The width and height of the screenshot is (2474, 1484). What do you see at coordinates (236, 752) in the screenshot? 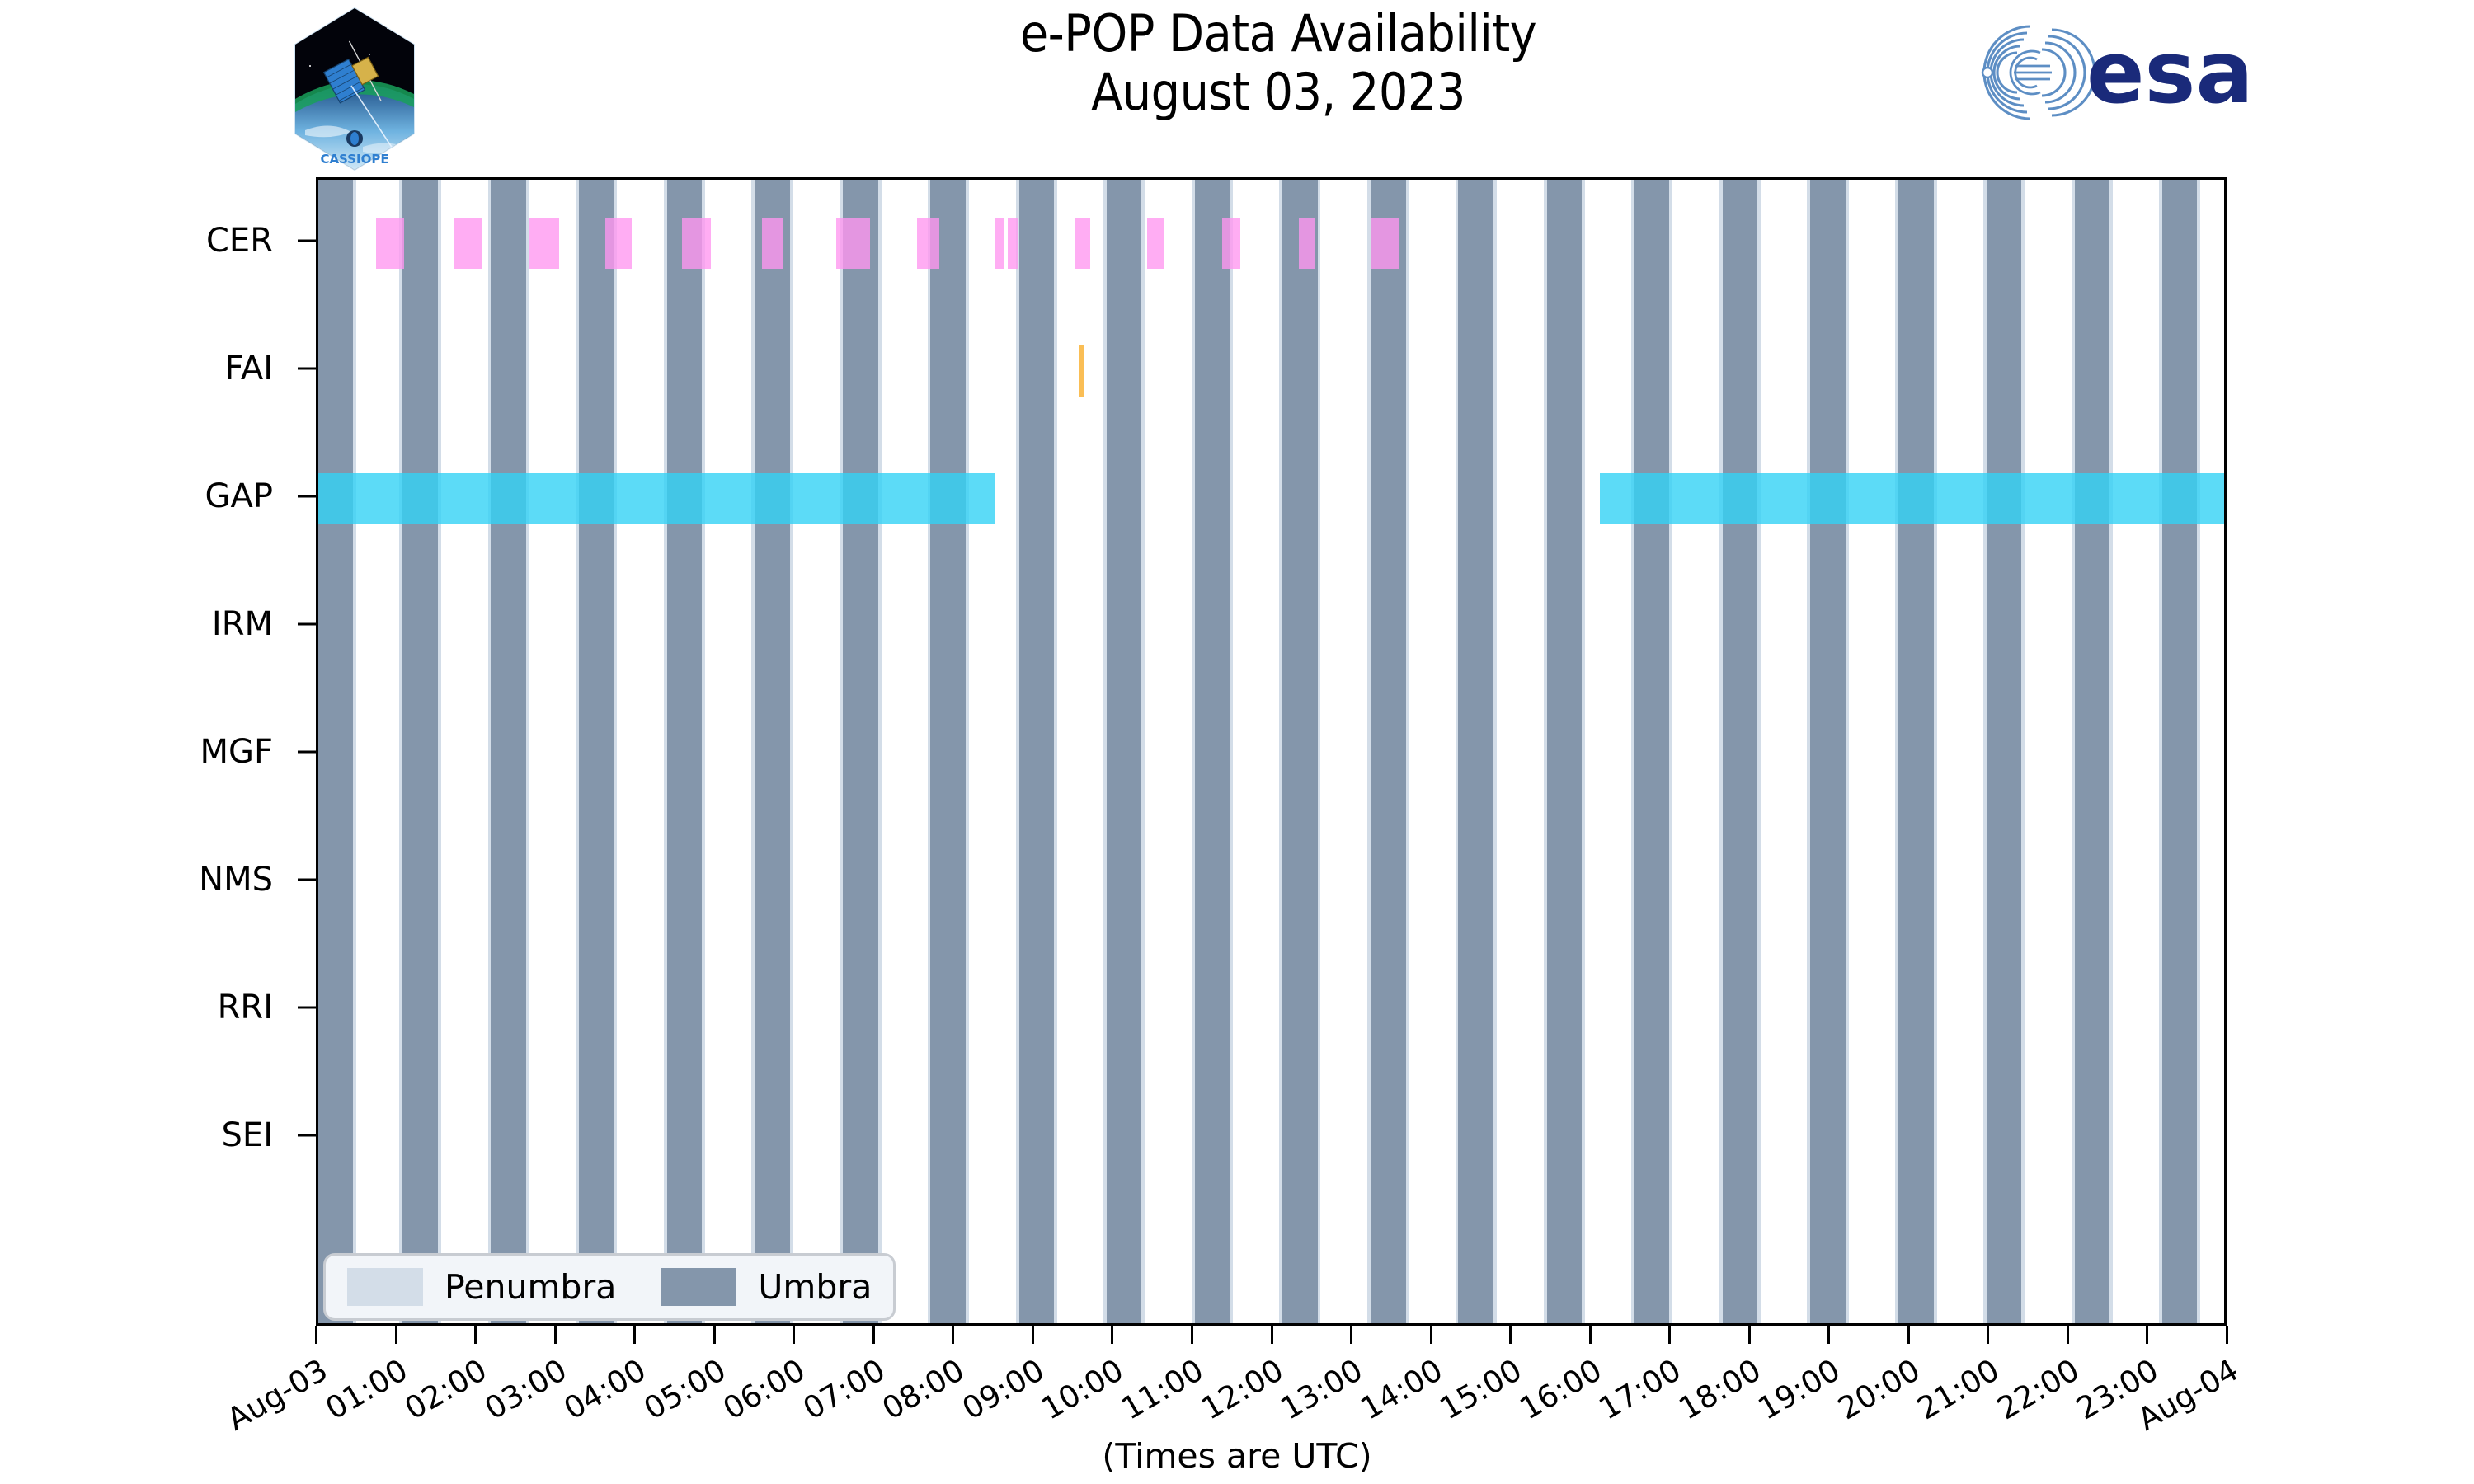
I see `y-tick-label-mgf: MGF` at bounding box center [236, 752].